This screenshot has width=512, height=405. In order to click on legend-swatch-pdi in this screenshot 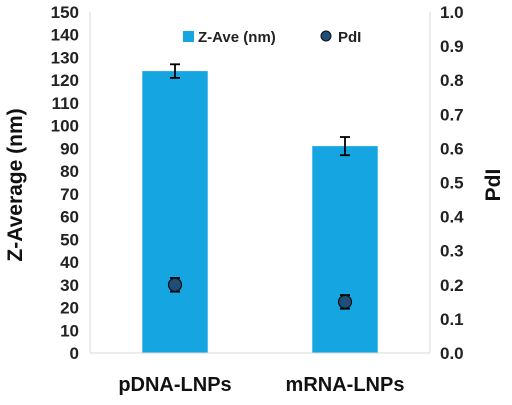, I will do `click(326, 36)`.